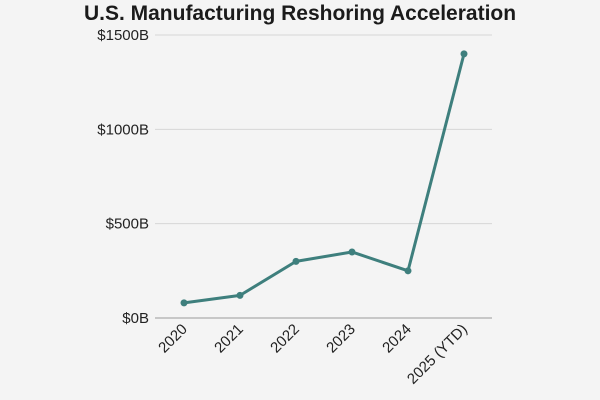  Describe the element at coordinates (229, 339) in the screenshot. I see `x-tick-label: 2021` at that location.